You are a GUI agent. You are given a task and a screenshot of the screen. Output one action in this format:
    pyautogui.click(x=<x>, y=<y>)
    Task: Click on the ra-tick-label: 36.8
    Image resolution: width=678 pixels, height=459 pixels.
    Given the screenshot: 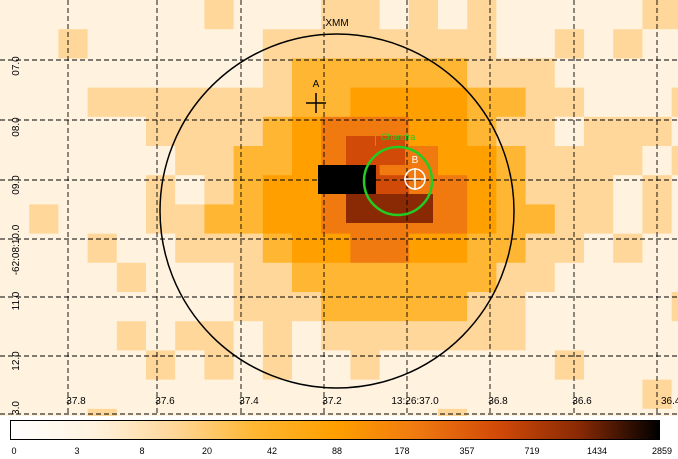 What is the action you would take?
    pyautogui.click(x=498, y=401)
    